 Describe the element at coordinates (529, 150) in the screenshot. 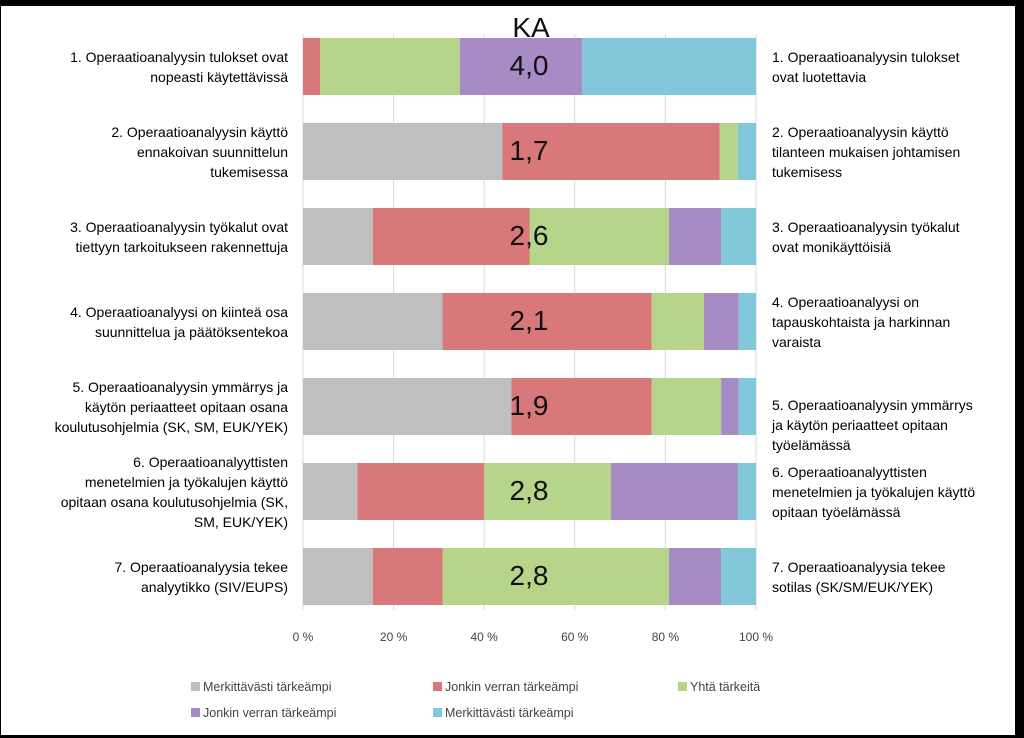

I see `average-value-label: 1,7` at that location.